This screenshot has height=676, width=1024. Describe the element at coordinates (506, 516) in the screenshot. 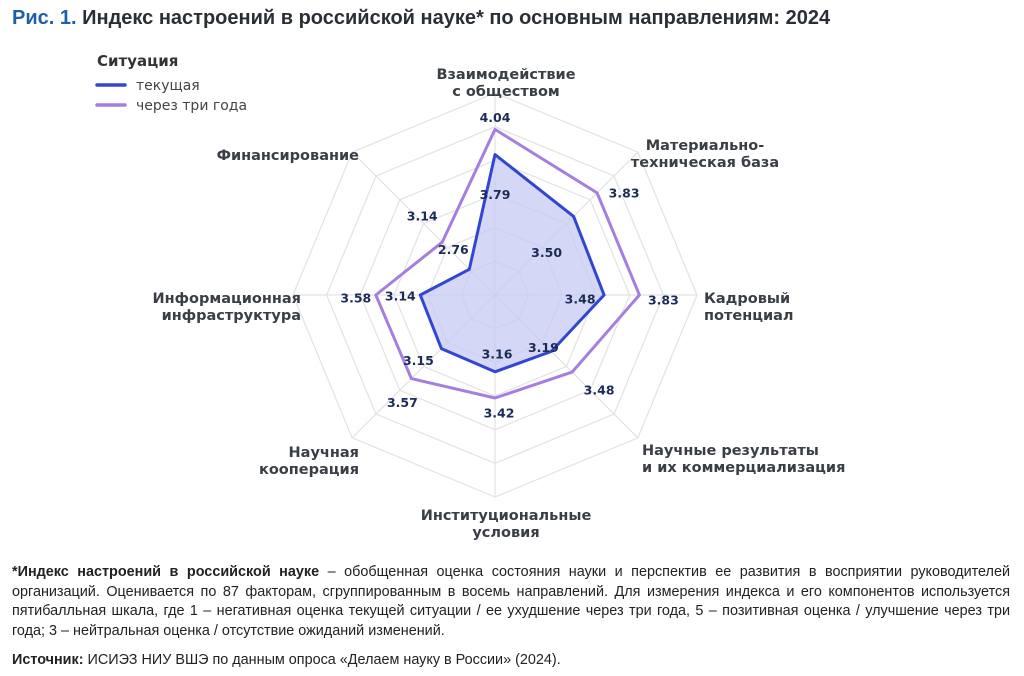

I see `axis-label: Институциональные` at that location.